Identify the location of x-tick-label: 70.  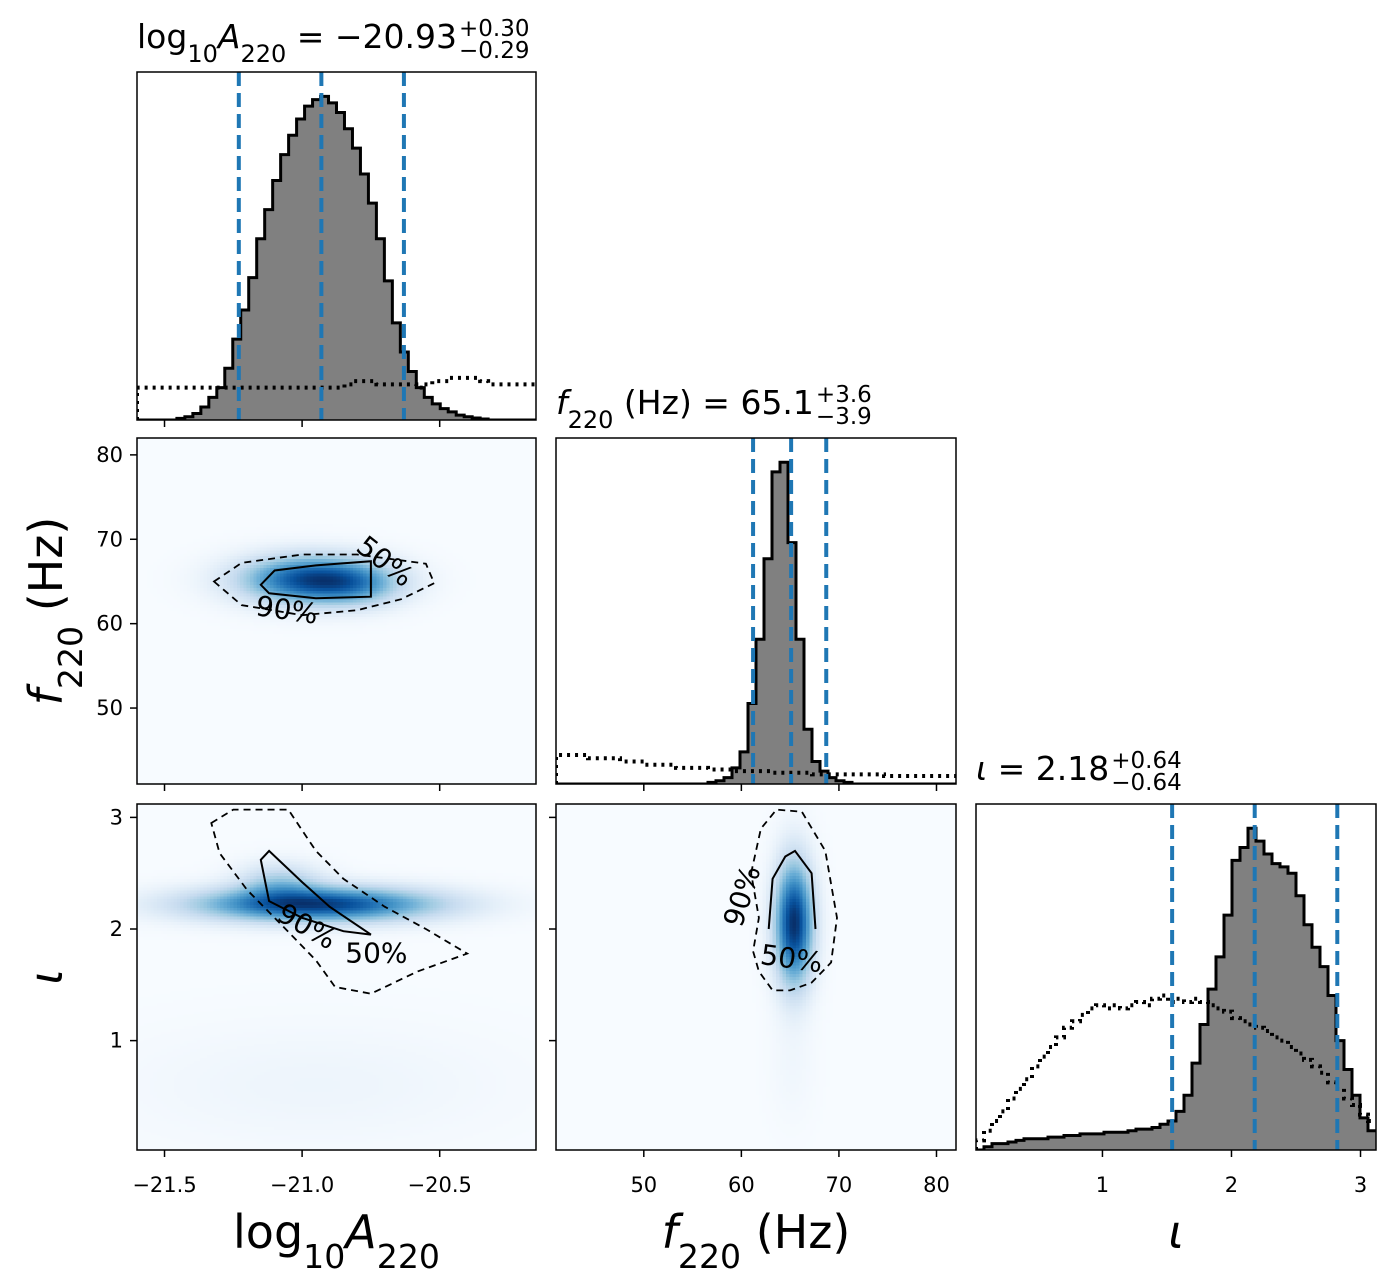
(839, 1185).